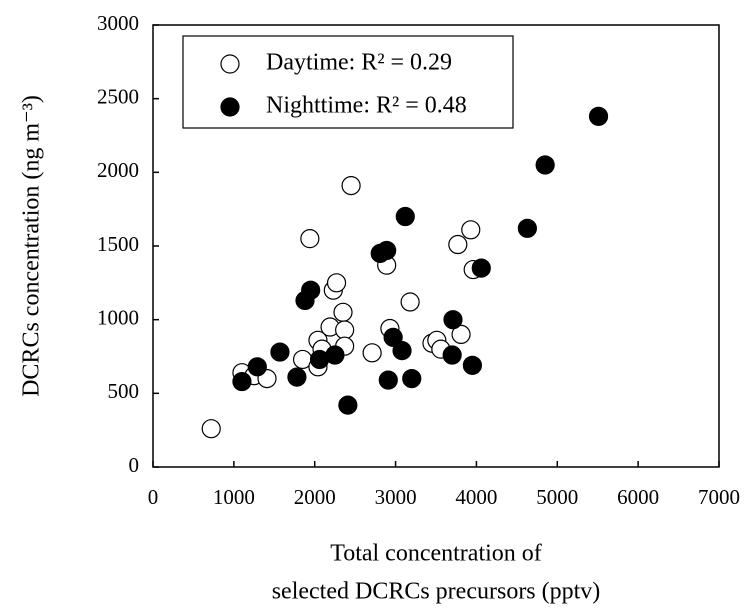 The height and width of the screenshot is (614, 746). Describe the element at coordinates (476, 497) in the screenshot. I see `x-tick-label: 4000` at that location.